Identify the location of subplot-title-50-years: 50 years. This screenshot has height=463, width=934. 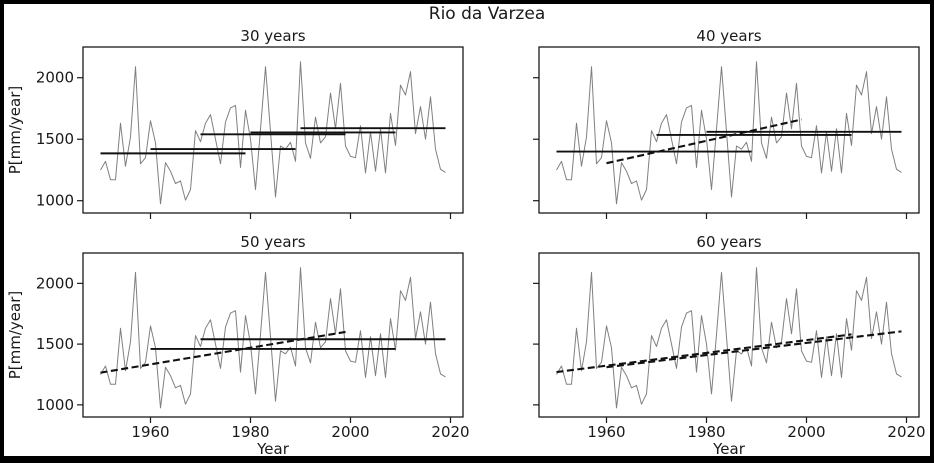
(273, 242).